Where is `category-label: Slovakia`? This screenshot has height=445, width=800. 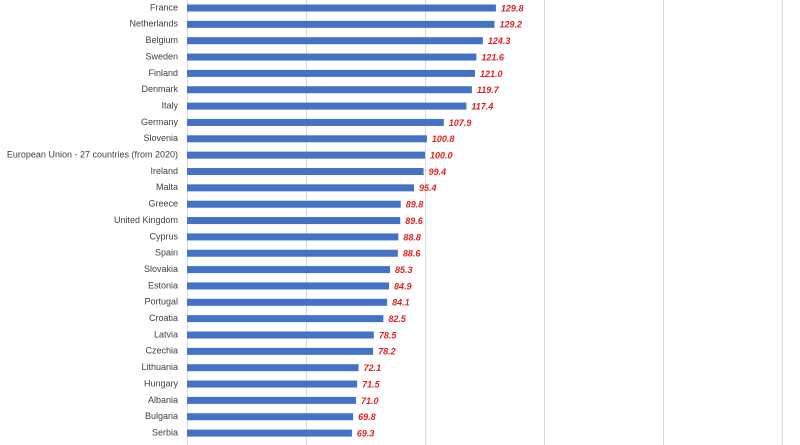
category-label: Slovakia is located at coordinates (161, 269).